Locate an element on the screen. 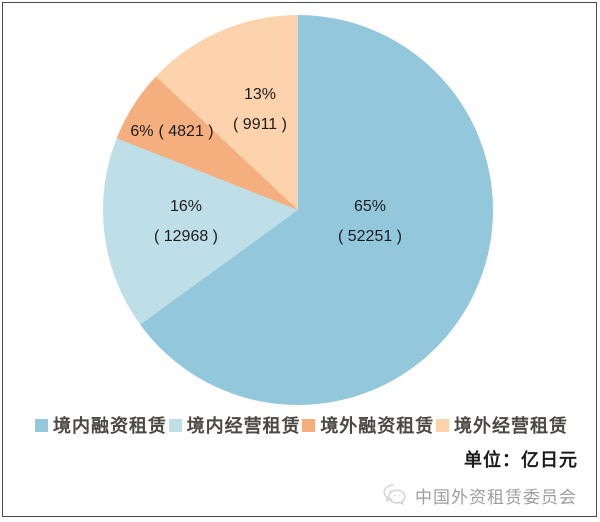  slice-percent: 6% is located at coordinates (142, 131).